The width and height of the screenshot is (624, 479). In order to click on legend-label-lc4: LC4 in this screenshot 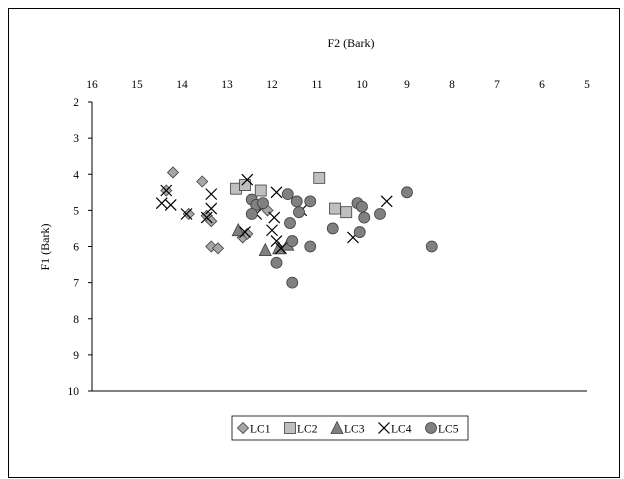, I will do `click(401, 430)`.